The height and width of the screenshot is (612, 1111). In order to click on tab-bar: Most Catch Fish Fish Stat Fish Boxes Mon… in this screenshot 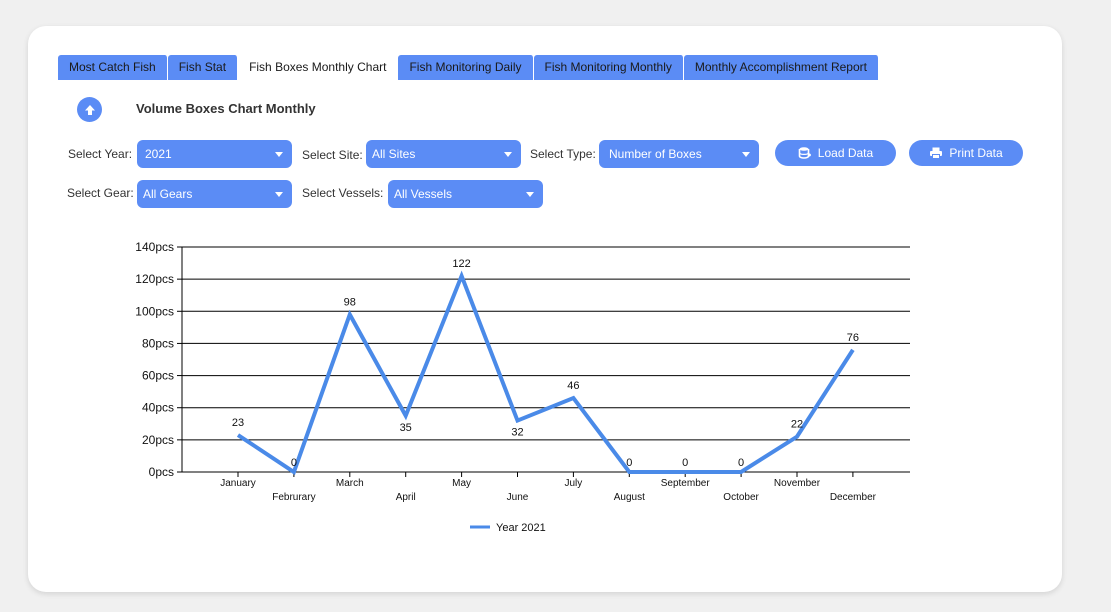, I will do `click(468, 67)`.